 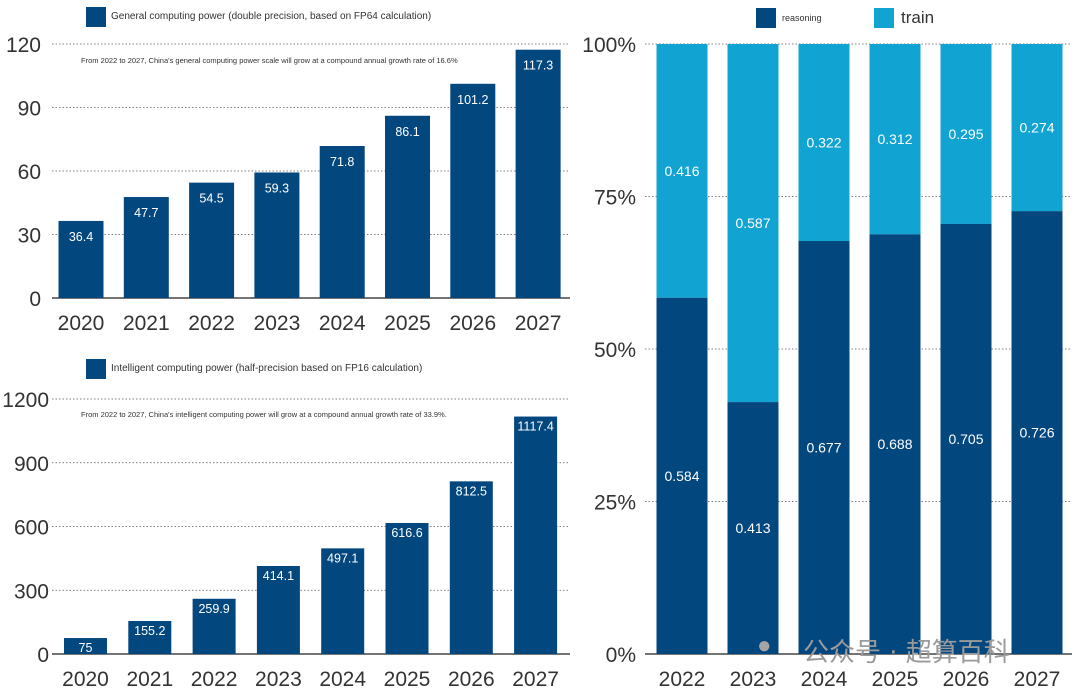 What do you see at coordinates (29, 236) in the screenshot?
I see `general-chart-ytick-label: 30` at bounding box center [29, 236].